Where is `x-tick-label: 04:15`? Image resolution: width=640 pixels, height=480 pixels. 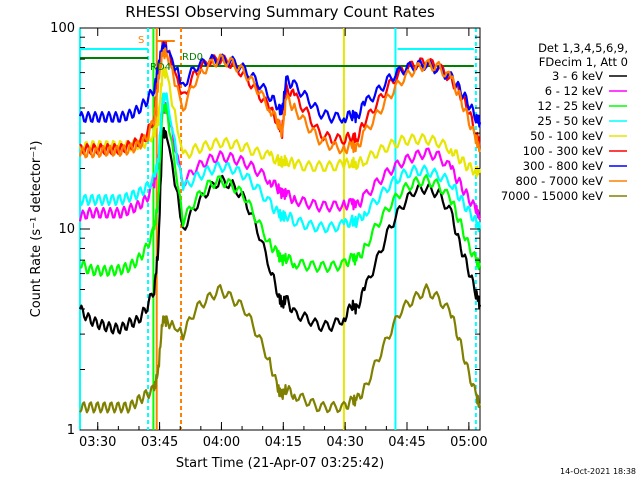 x-tick-label: 04:15 is located at coordinates (283, 442).